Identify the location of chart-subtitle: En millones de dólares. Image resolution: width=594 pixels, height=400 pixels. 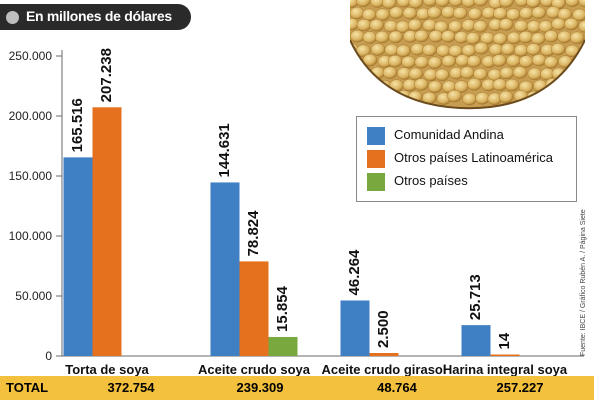
(99, 16).